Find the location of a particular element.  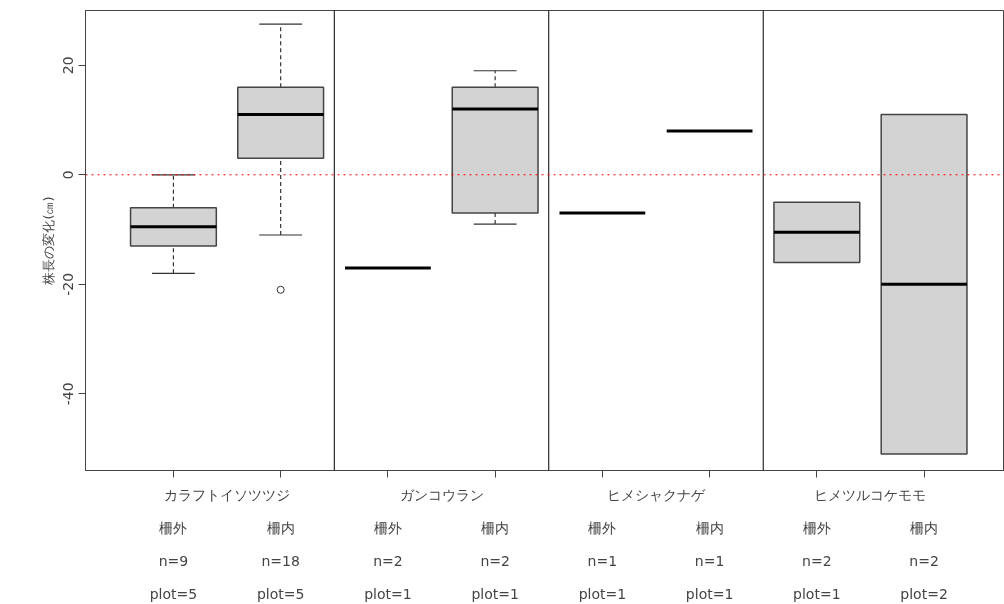

text: ヒメツルコケモモ is located at coordinates (870, 494).